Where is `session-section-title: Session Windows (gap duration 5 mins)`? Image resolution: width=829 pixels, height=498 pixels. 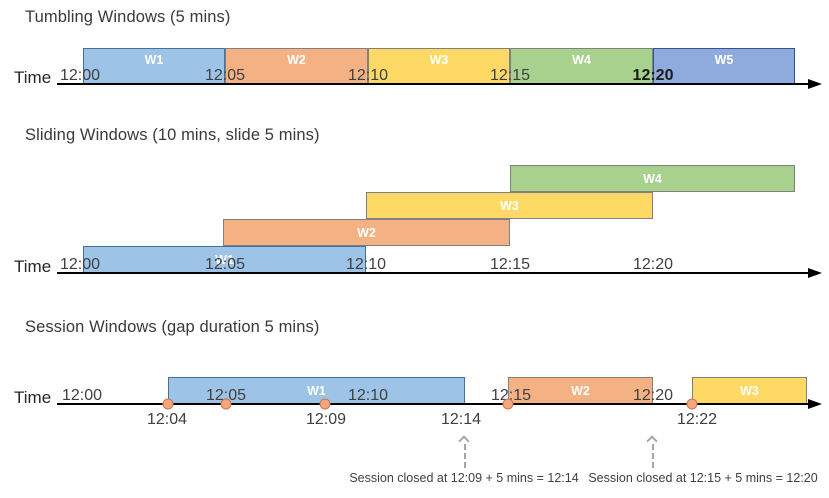
session-section-title: Session Windows (gap duration 5 mins) is located at coordinates (172, 327).